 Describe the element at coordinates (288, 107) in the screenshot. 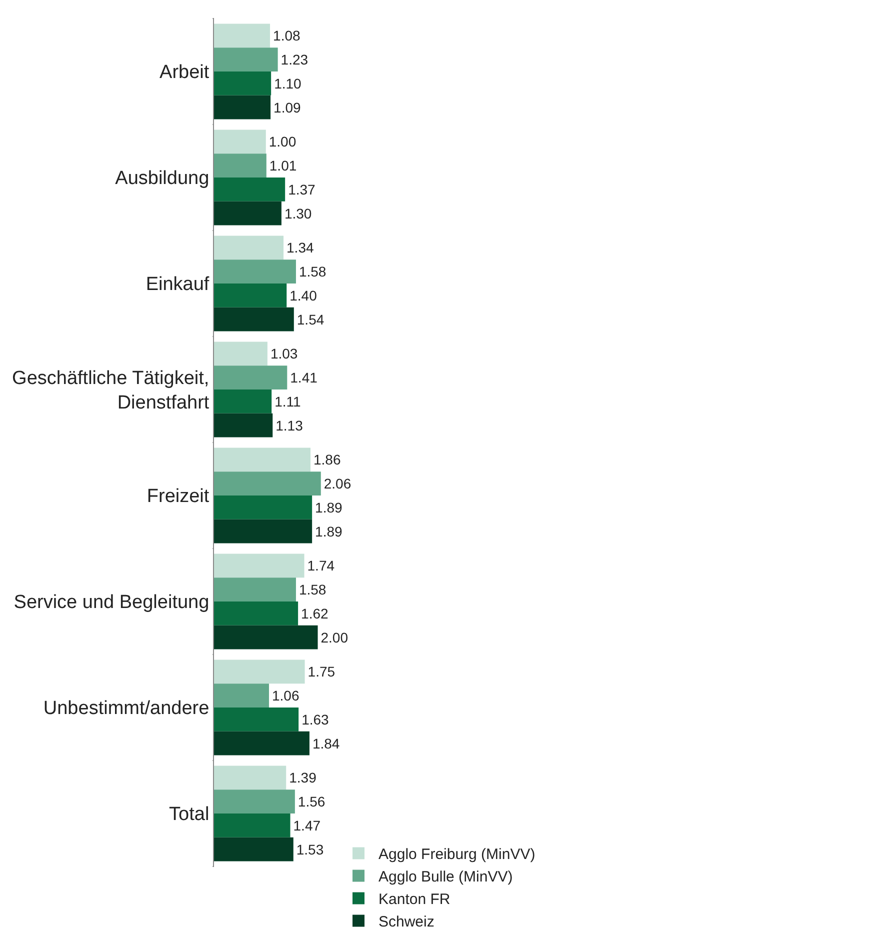

I see `data-label: 1.09` at that location.